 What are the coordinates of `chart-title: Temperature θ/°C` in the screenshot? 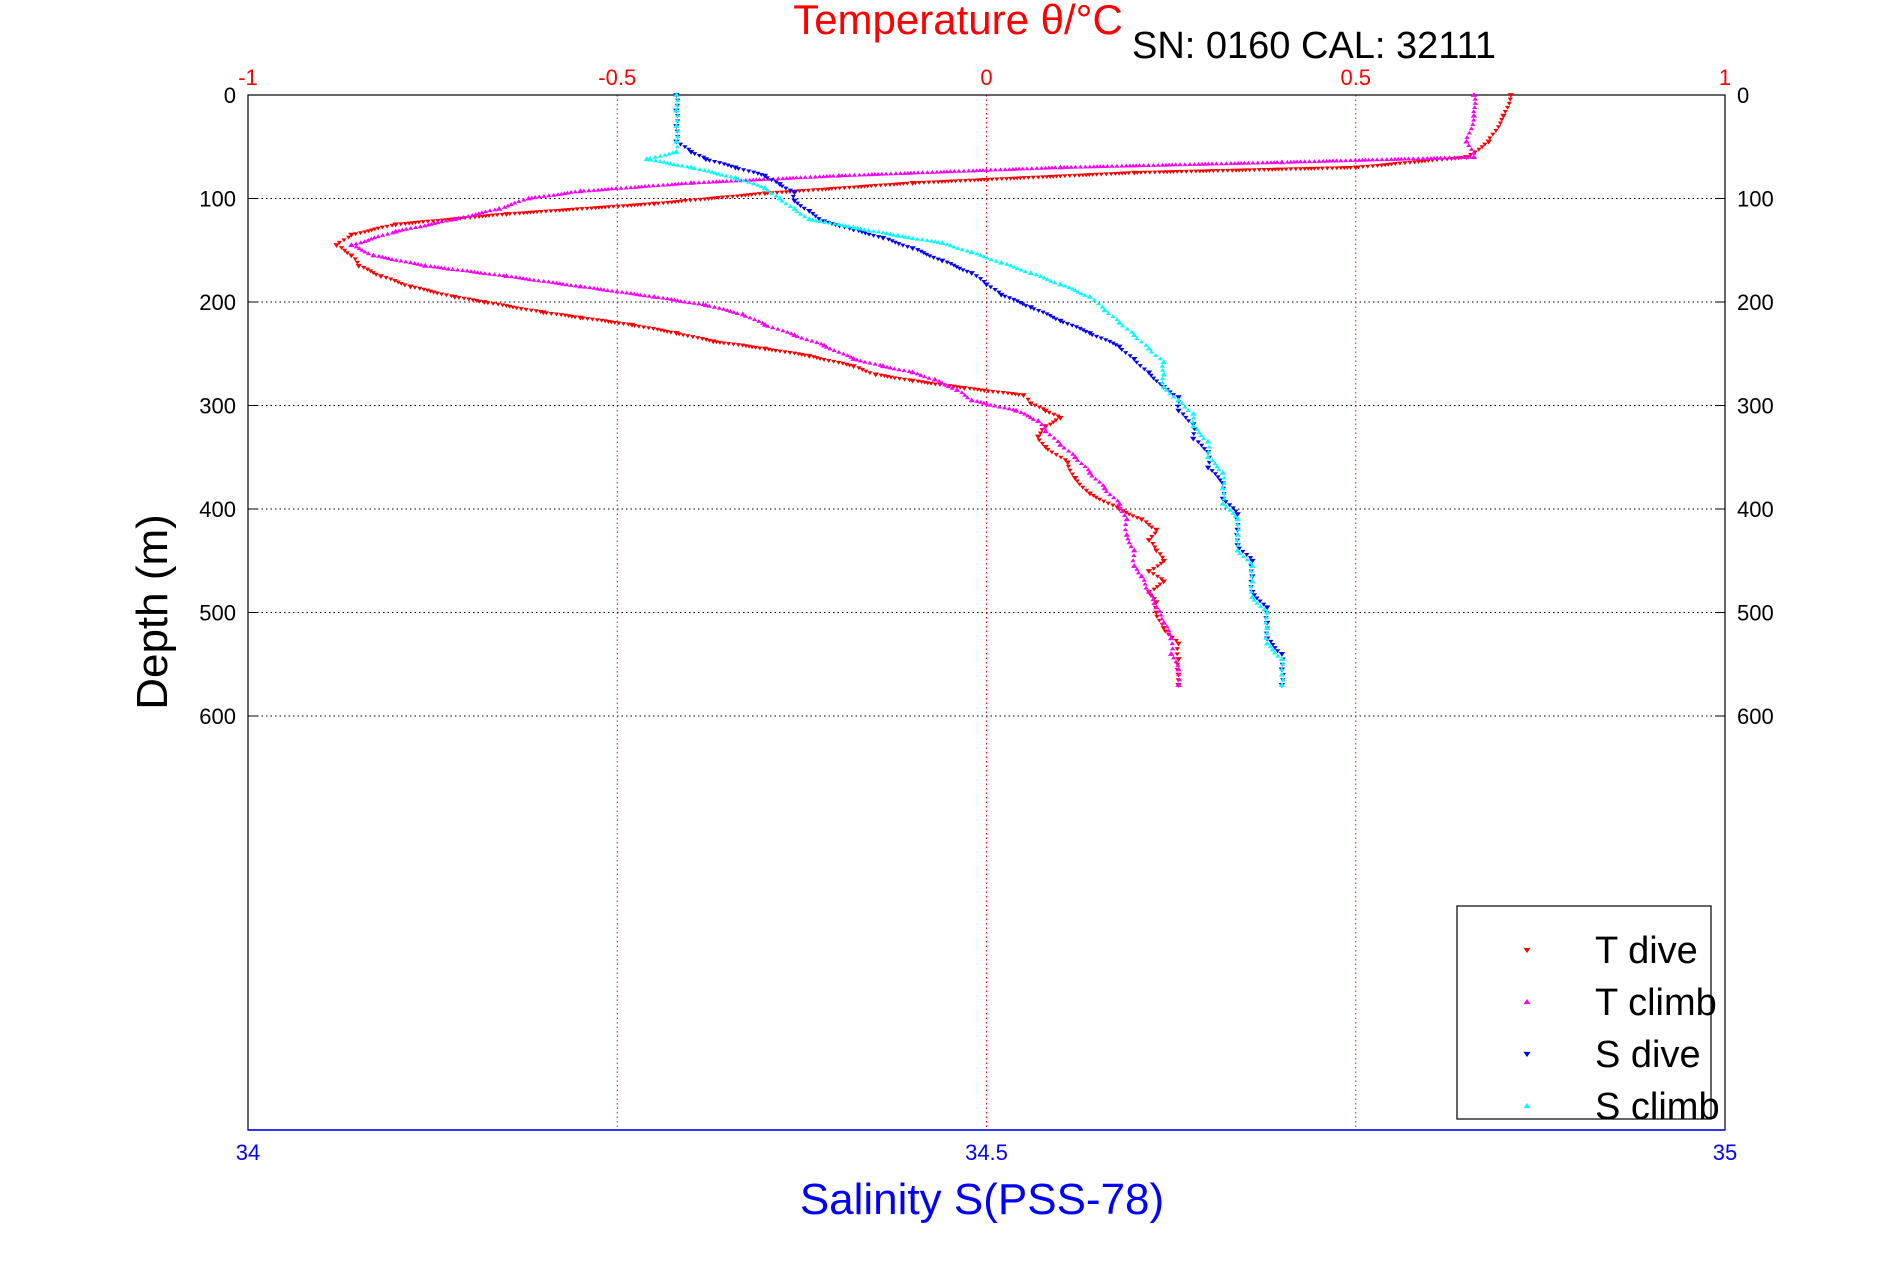 It's located at (958, 21).